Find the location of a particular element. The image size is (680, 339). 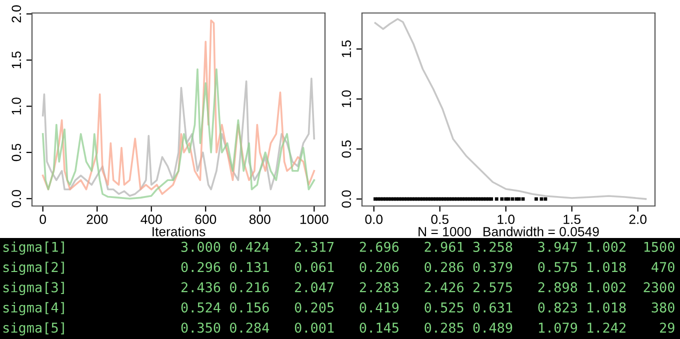

x-tick-label: 0.0 is located at coordinates (374, 219).